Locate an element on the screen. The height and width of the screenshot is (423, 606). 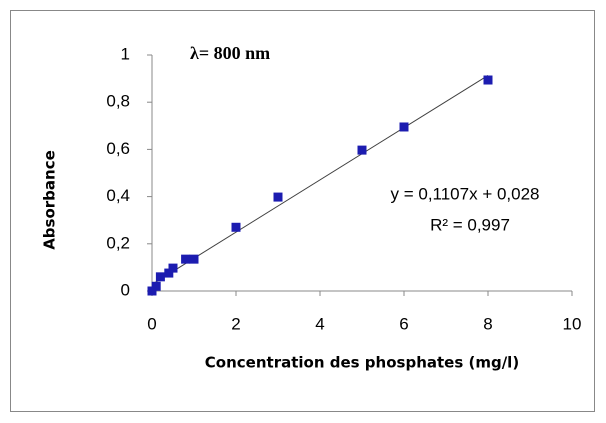
y-tick-label: 1 is located at coordinates (125, 53).